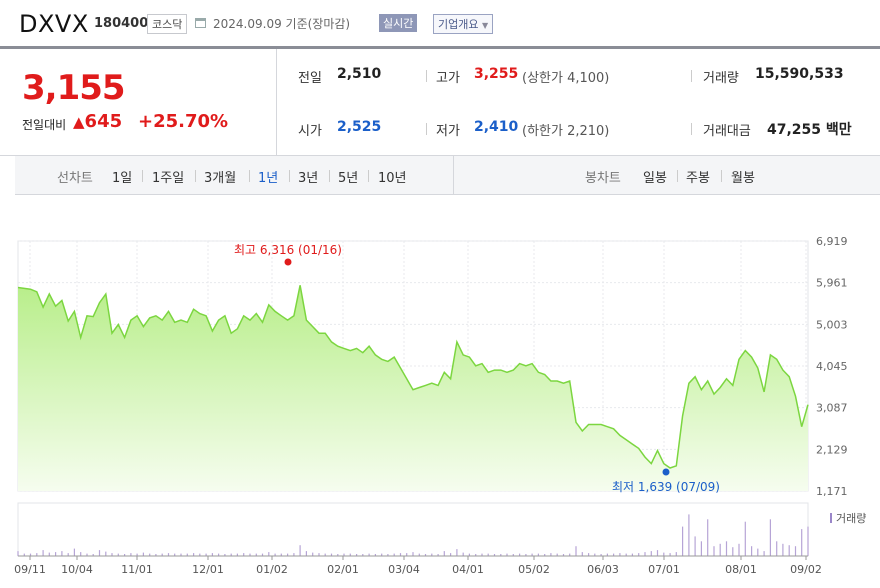 The width and height of the screenshot is (880, 588). I want to click on tab-divider, so click(453, 175).